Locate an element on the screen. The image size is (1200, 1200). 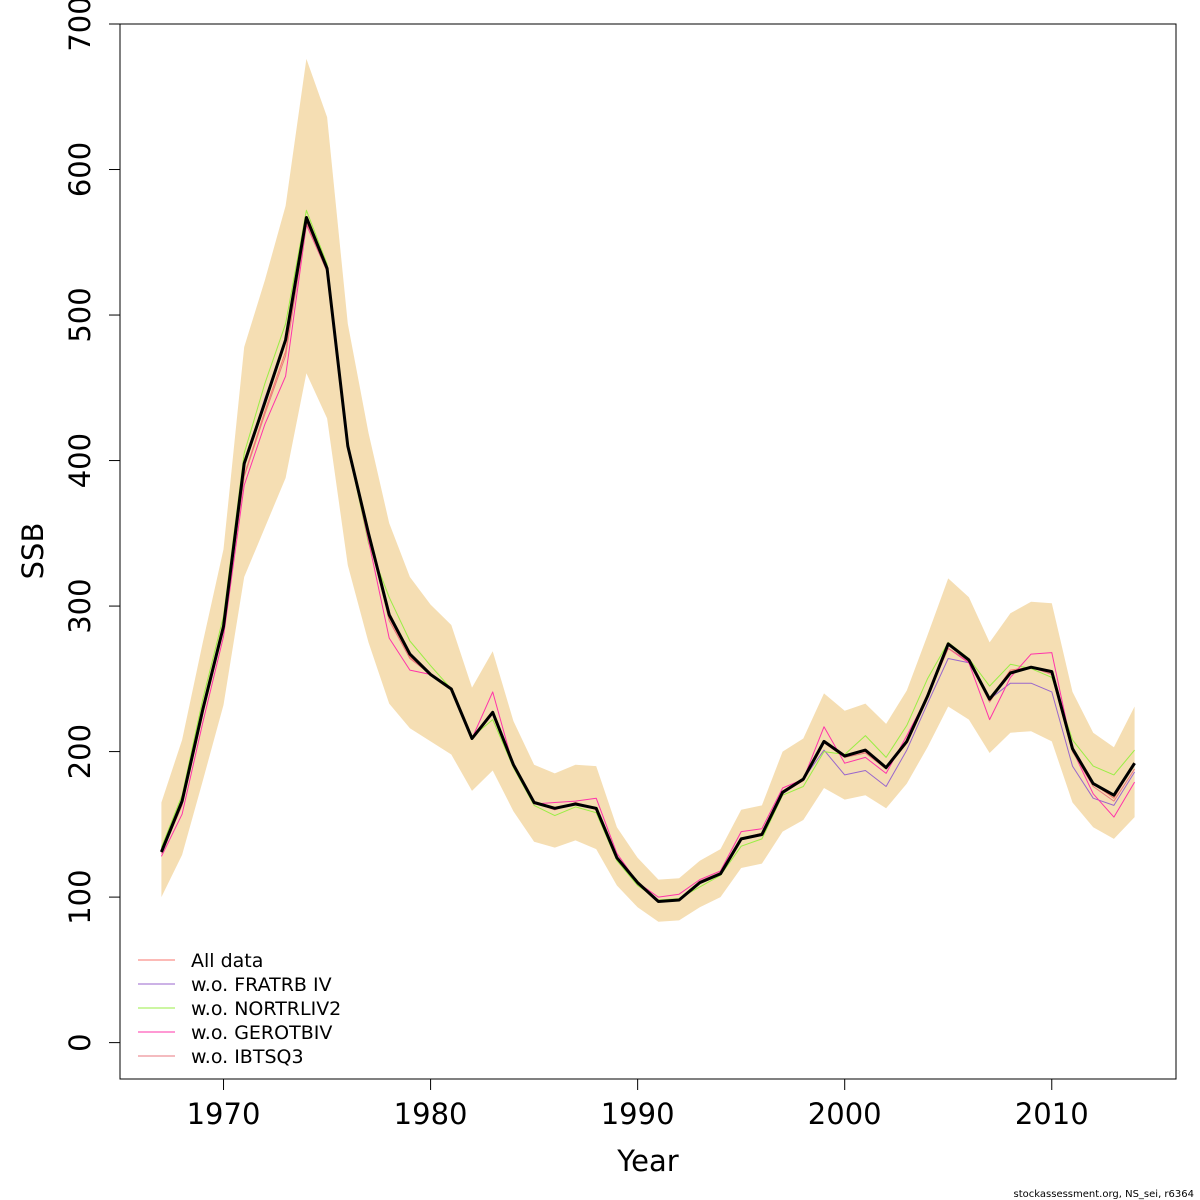
legend-entry: w.o. FRATRB IV is located at coordinates (235, 985).